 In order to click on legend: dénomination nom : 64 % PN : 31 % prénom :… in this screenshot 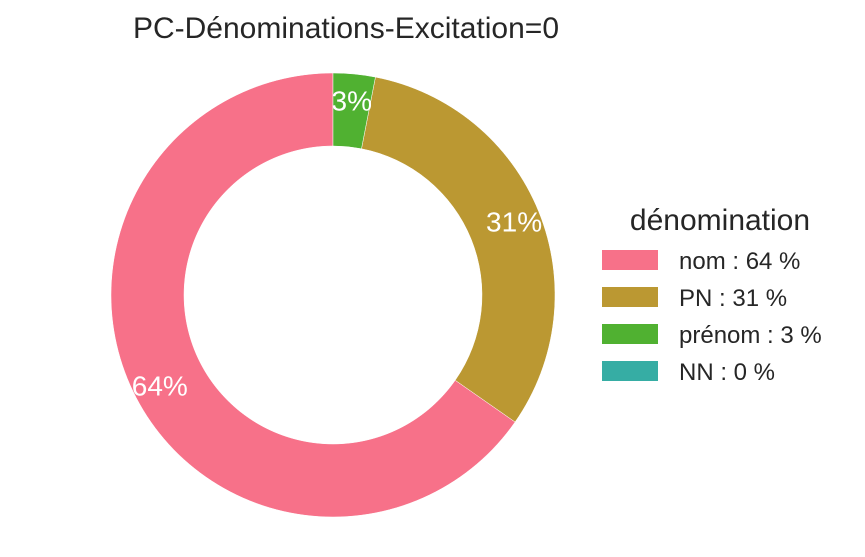, I will do `click(712, 295)`.